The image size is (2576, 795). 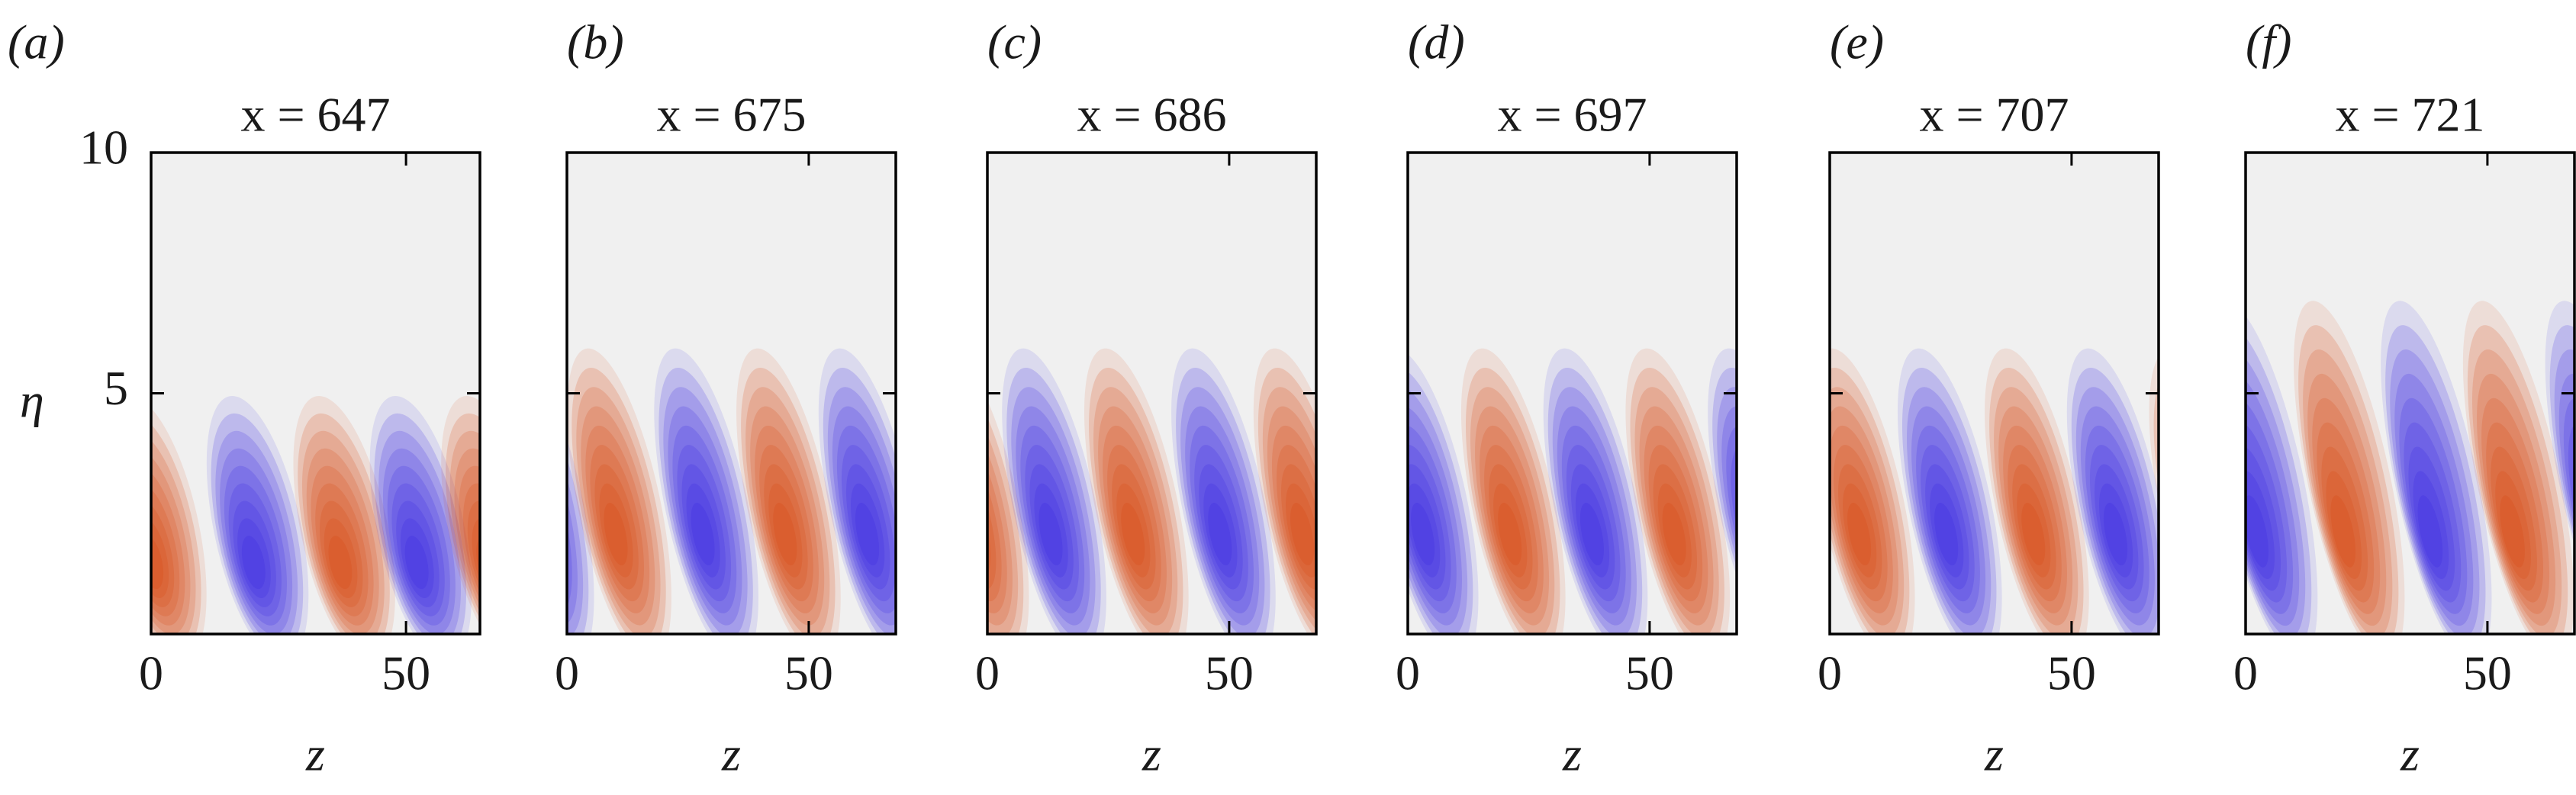 I want to click on y-axis-label: η, so click(x=32, y=401).